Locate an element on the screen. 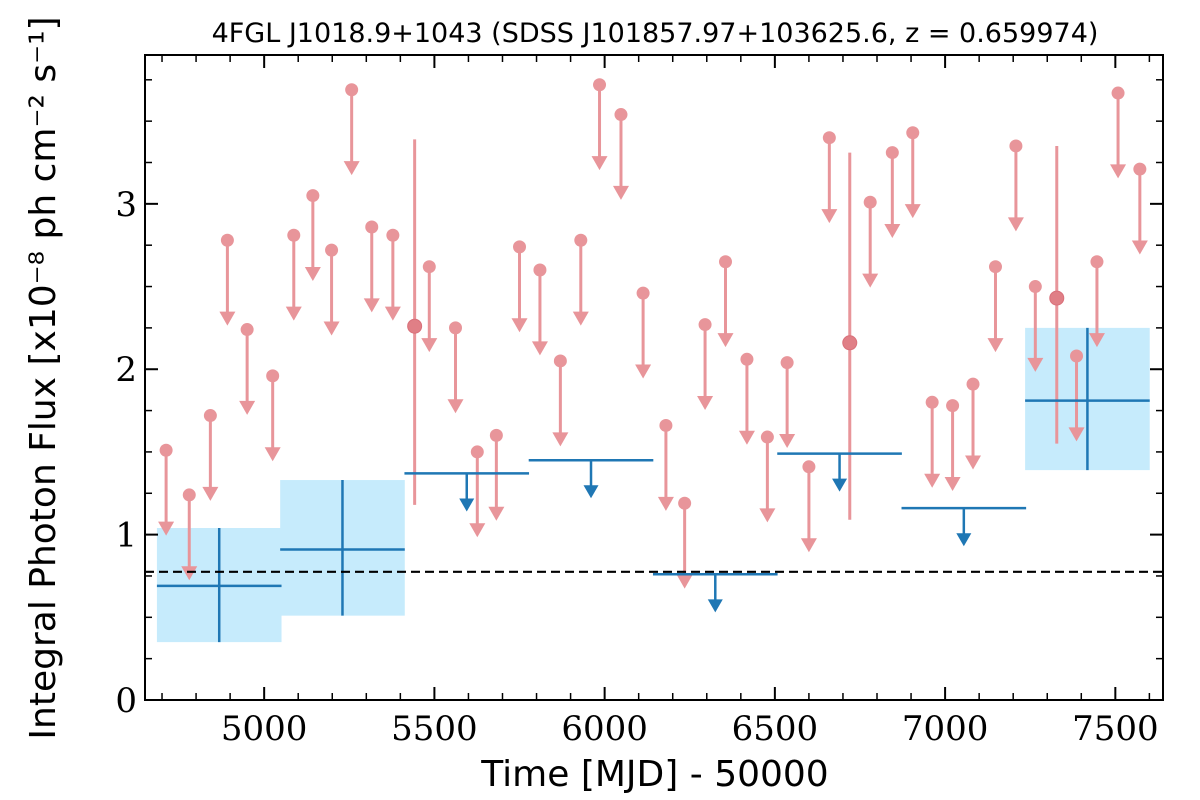  y-axis-title: Integral Photon Flux [x10⁻⁸ ph cm⁻² s⁻¹] is located at coordinates (43, 377).